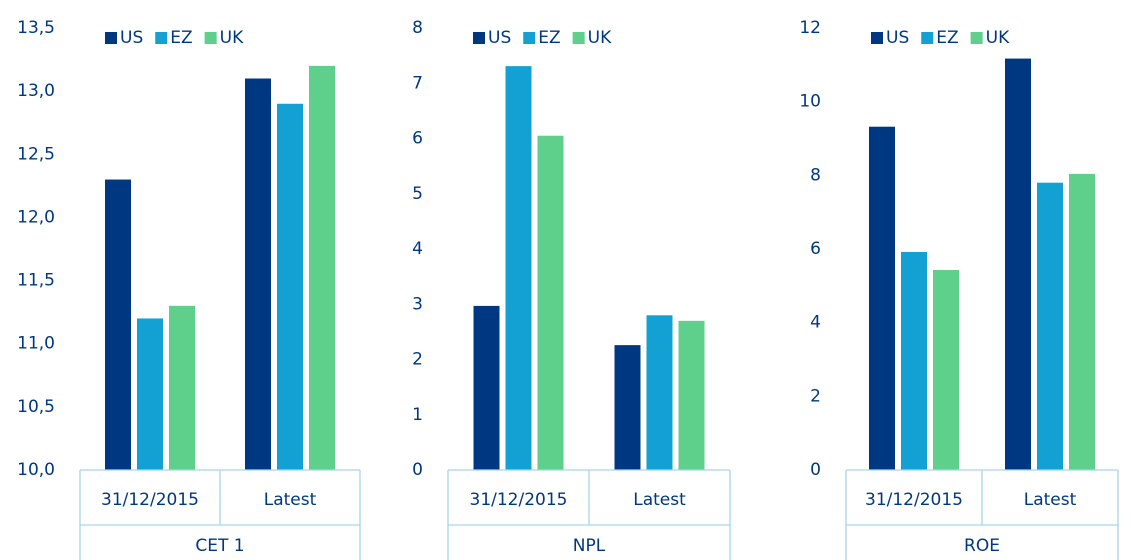 The width and height of the screenshot is (1131, 560). I want to click on y-tick-label: 11,5, so click(36, 281).